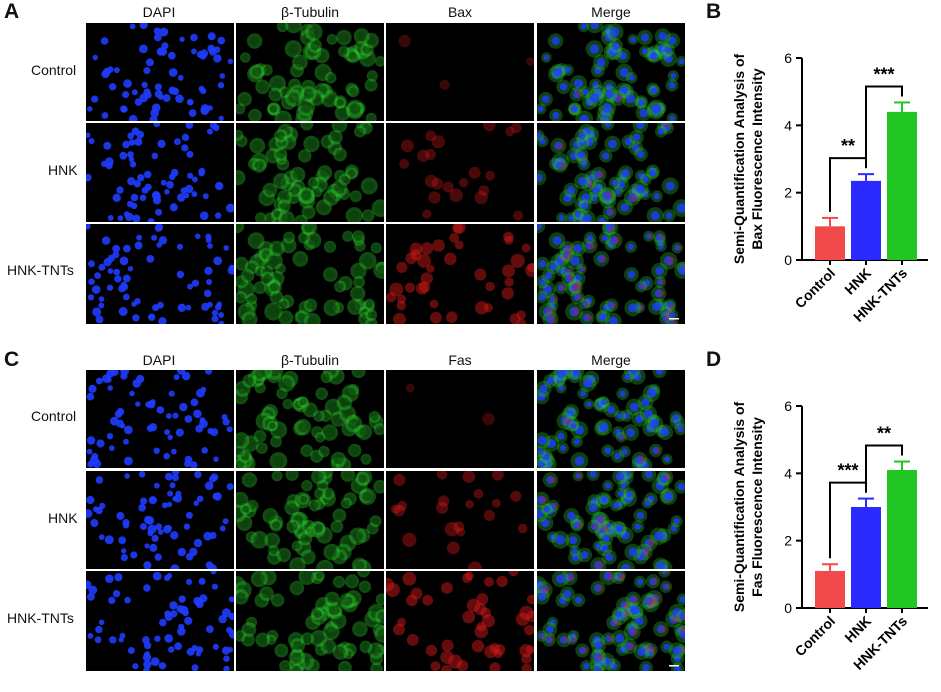  I want to click on micrograph-a-marker-row3, so click(460, 274).